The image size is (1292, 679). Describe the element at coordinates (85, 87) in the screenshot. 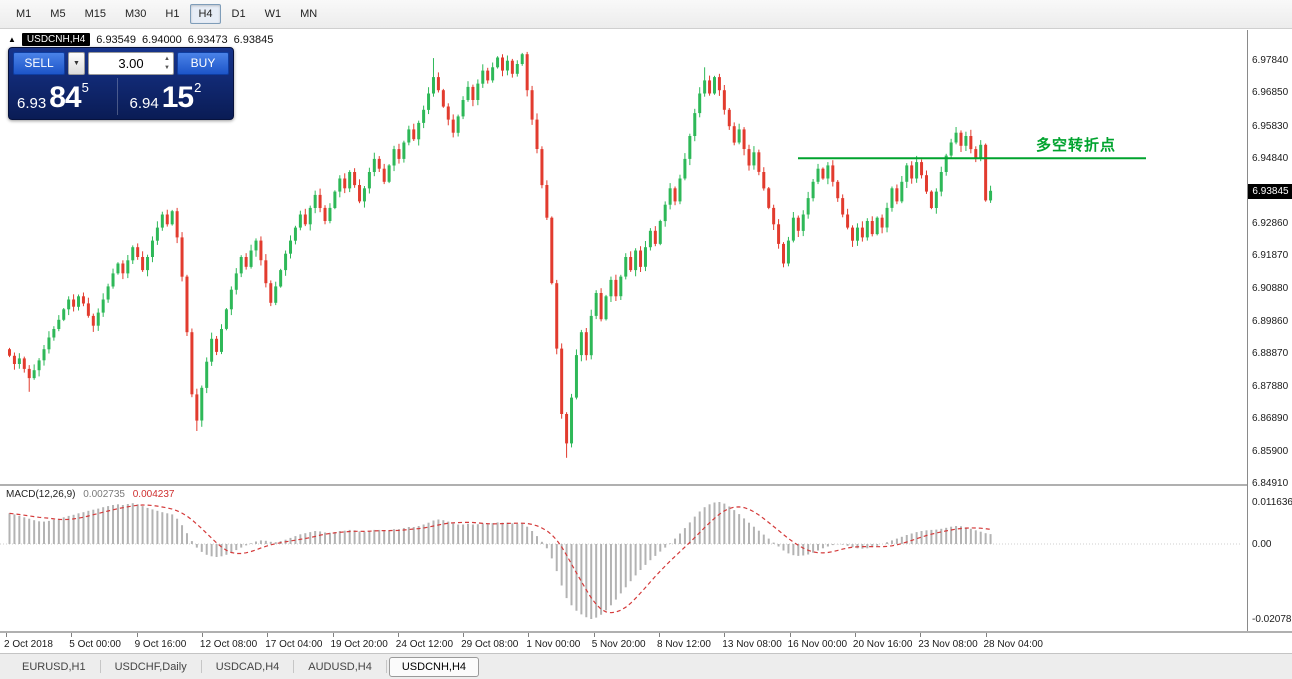

I see `sell-price-sup: 5` at that location.